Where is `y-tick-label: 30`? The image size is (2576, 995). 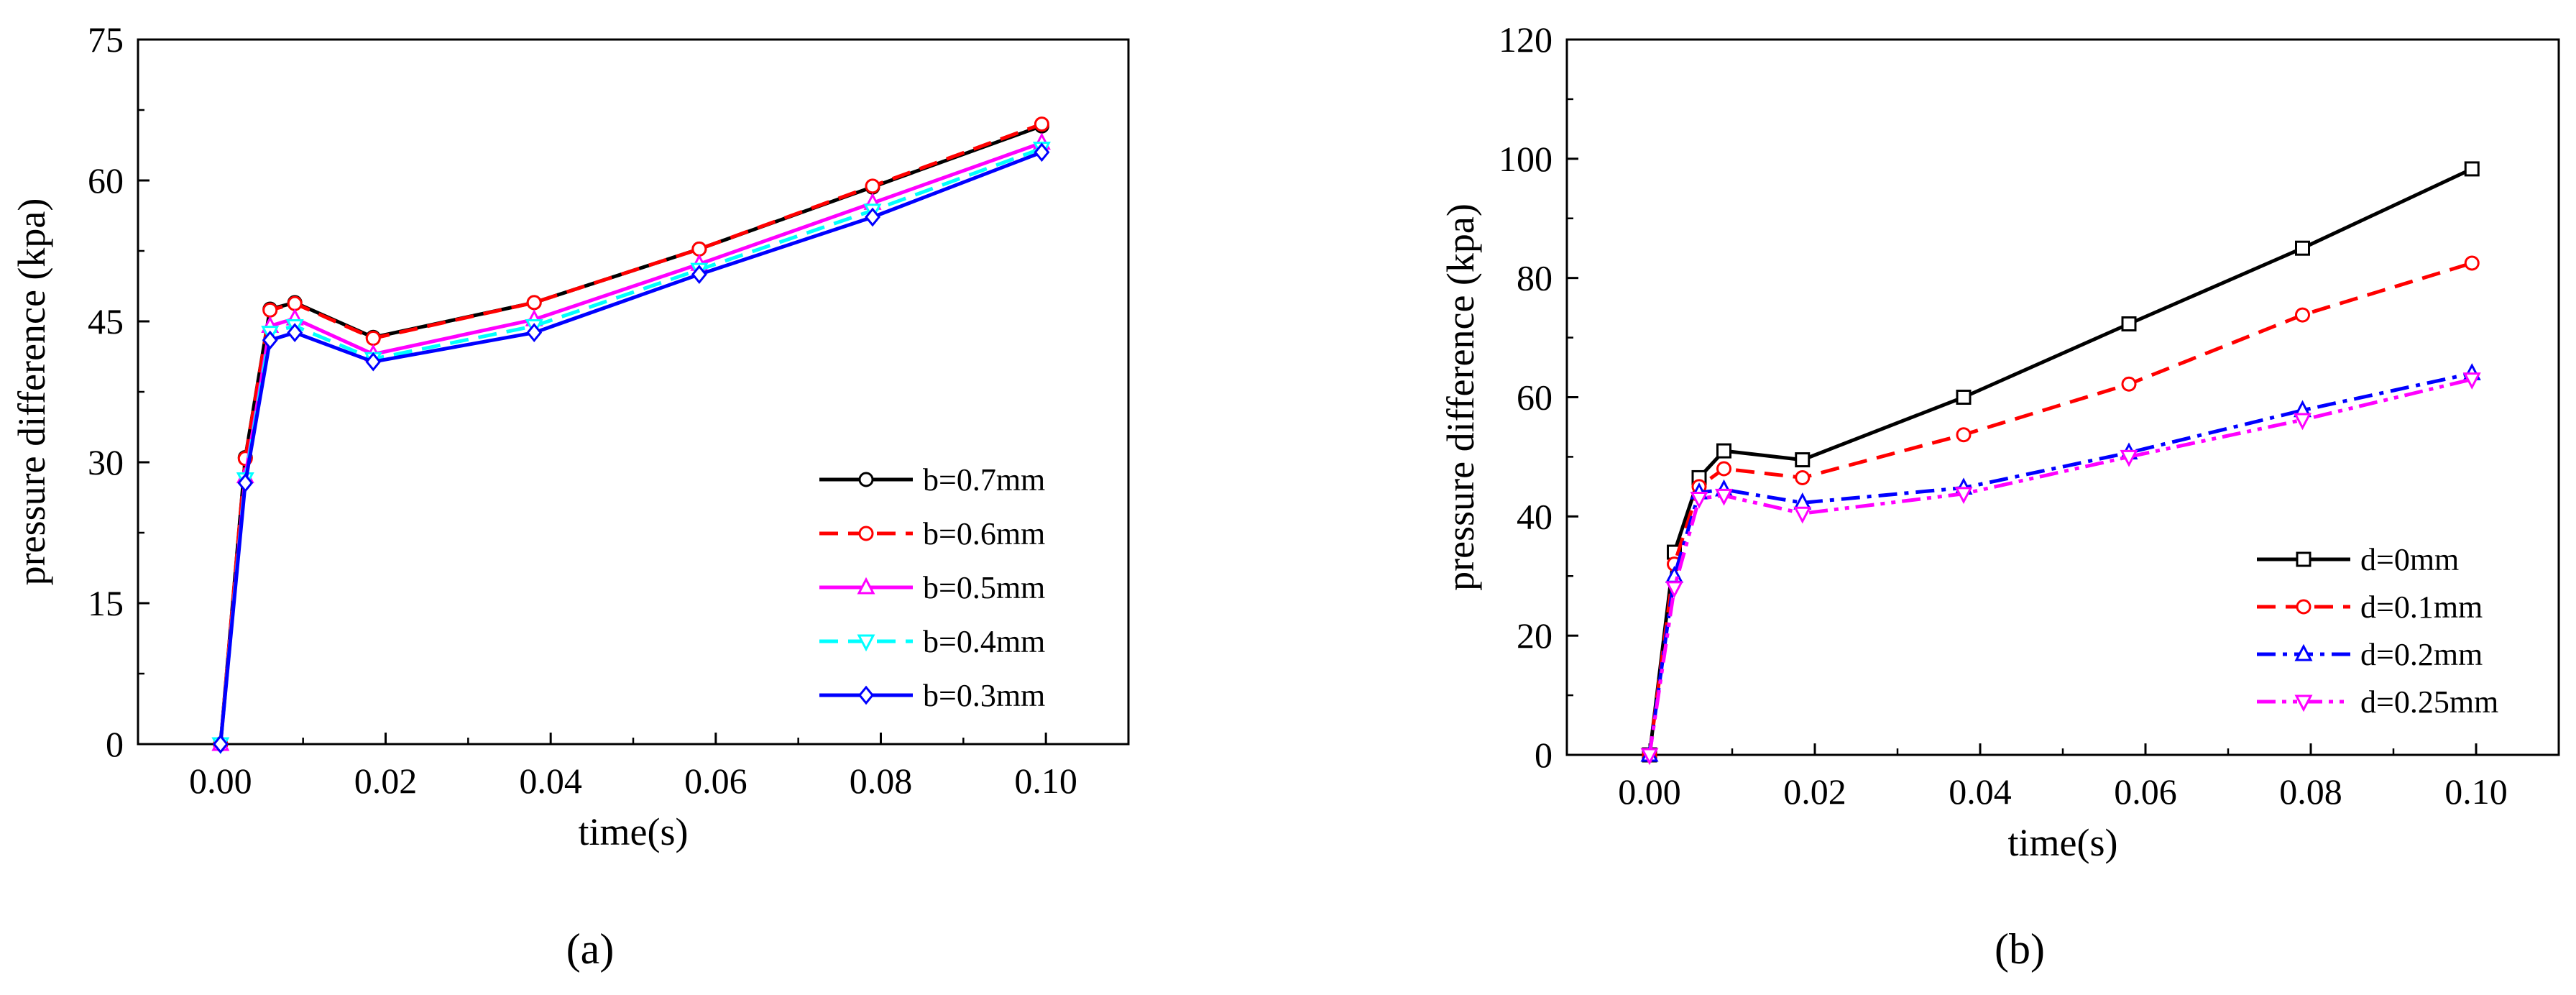 y-tick-label: 30 is located at coordinates (106, 462).